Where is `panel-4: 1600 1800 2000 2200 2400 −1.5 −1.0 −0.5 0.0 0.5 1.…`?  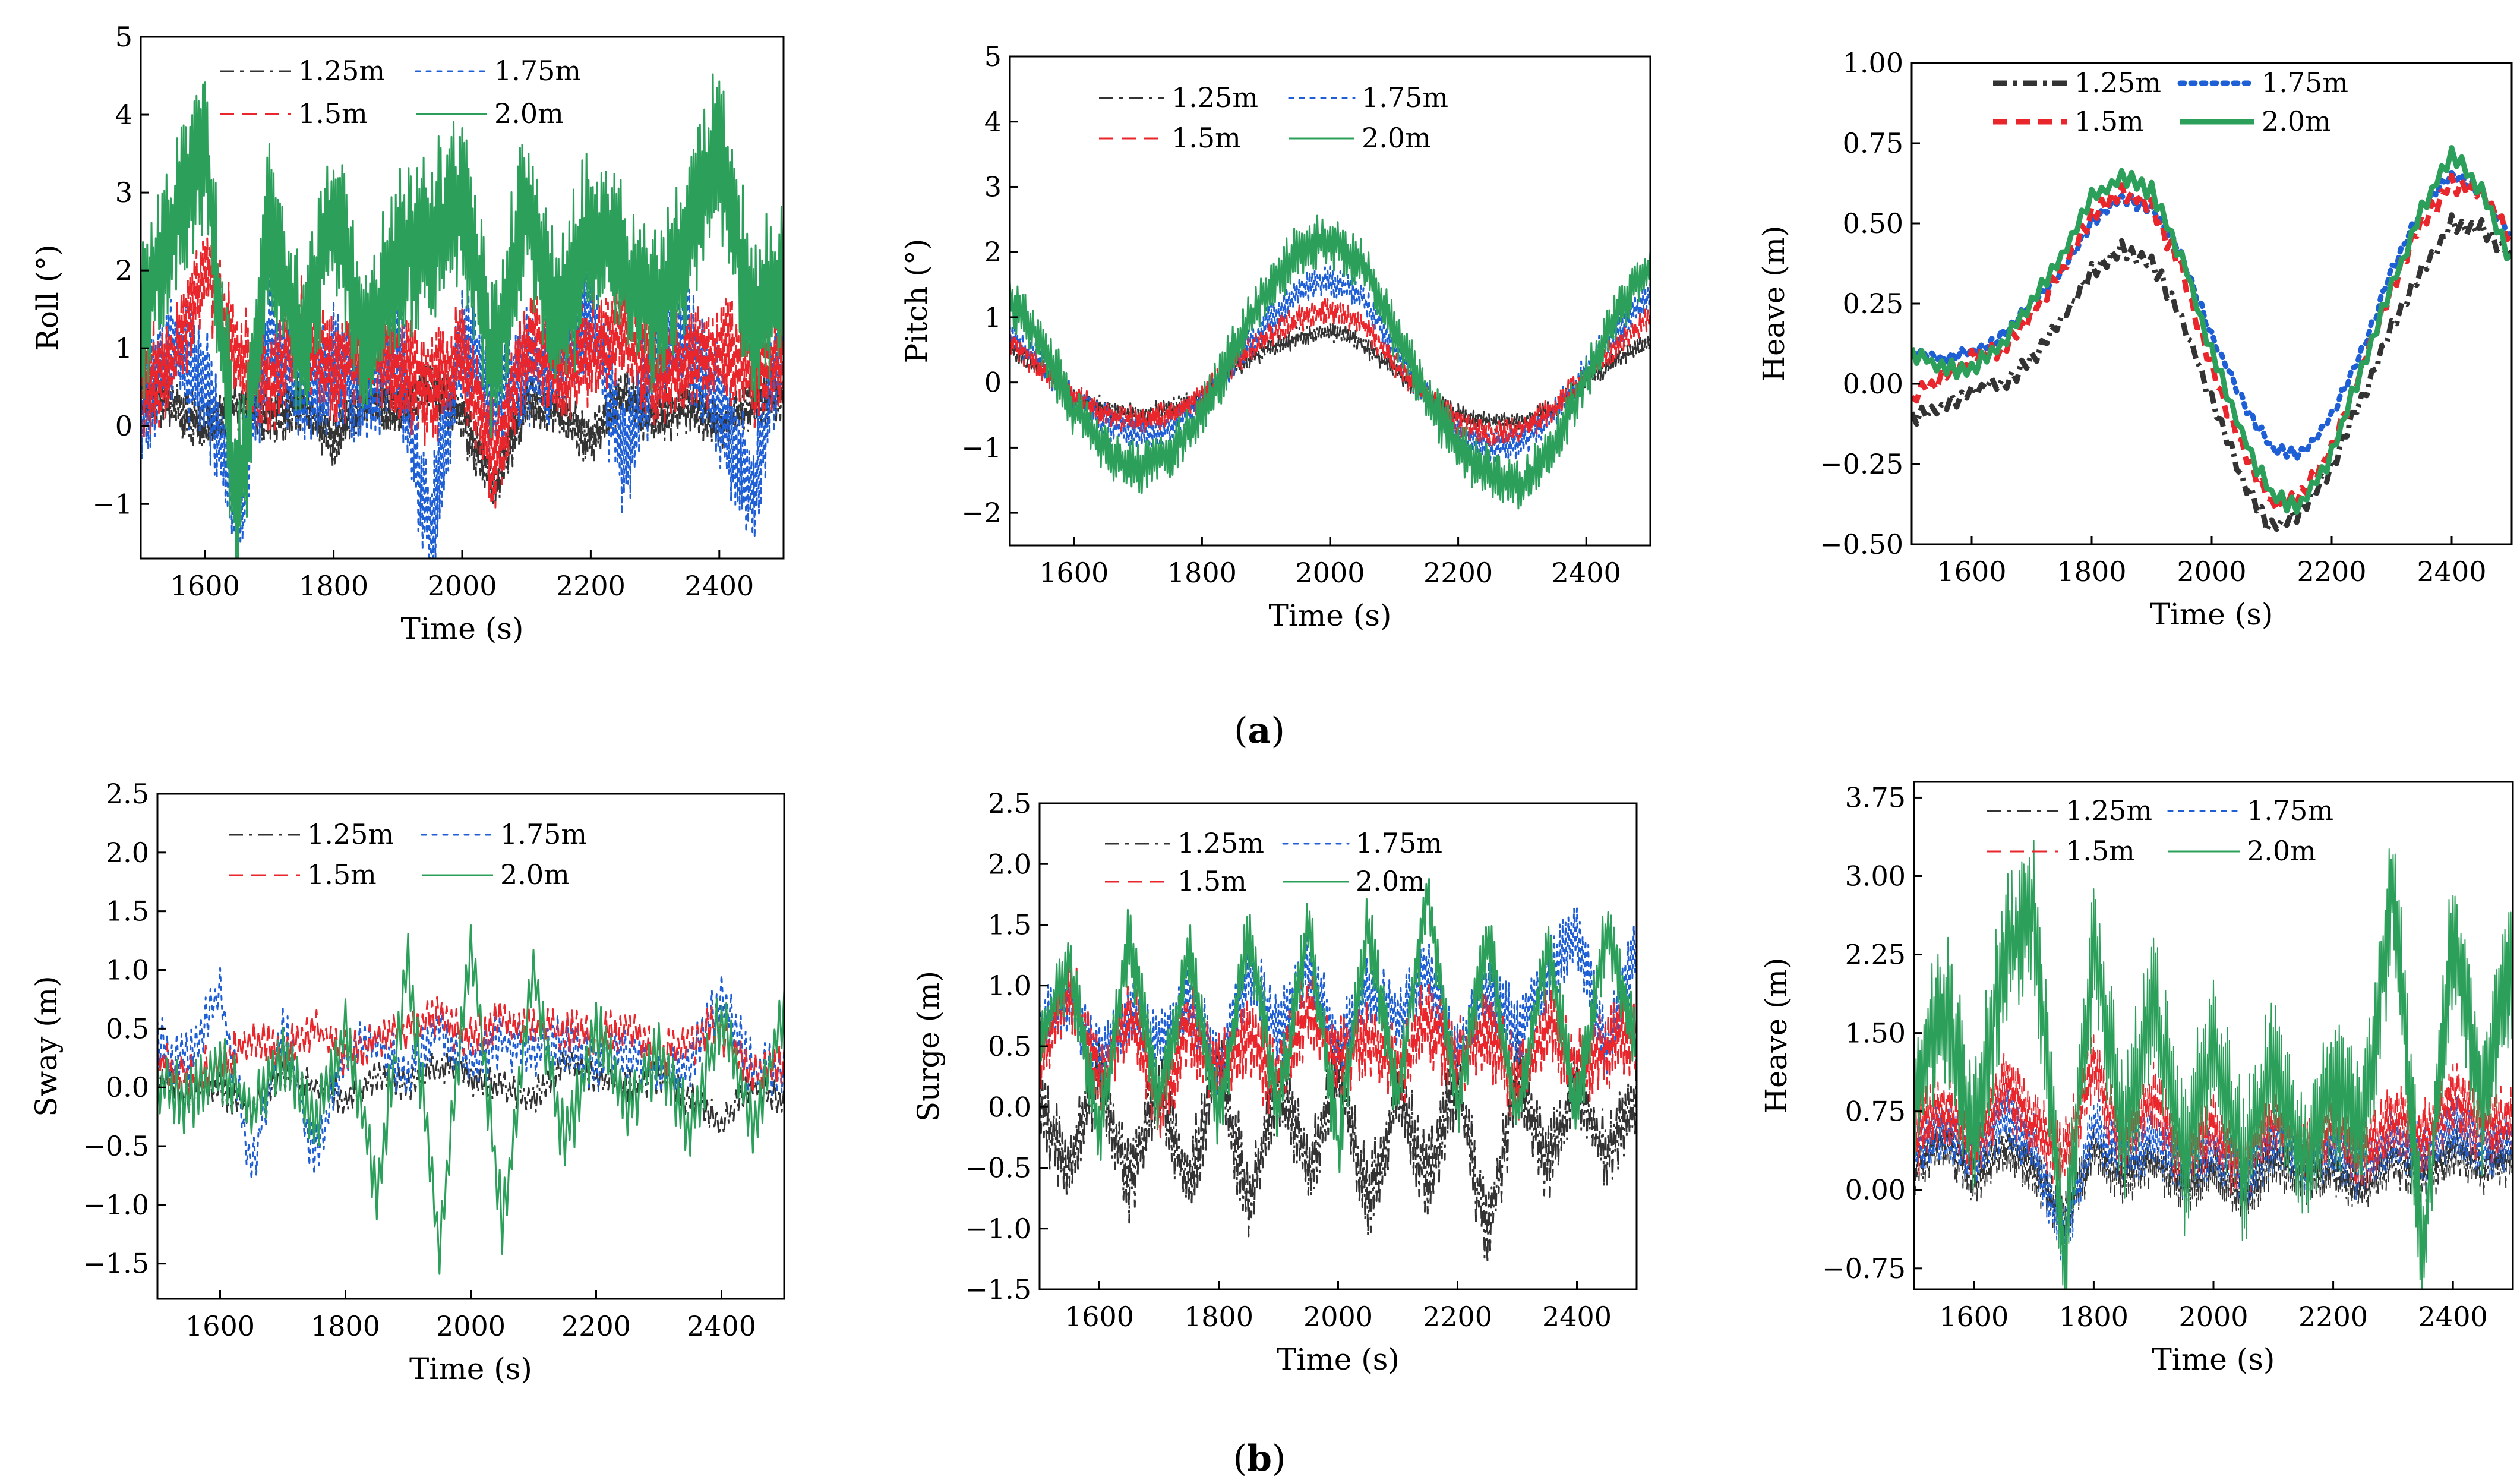
panel-4: 1600 1800 2000 2200 2400 −1.5 −1.0 −0.5 0.0 0.5 1.… is located at coordinates (407, 1082).